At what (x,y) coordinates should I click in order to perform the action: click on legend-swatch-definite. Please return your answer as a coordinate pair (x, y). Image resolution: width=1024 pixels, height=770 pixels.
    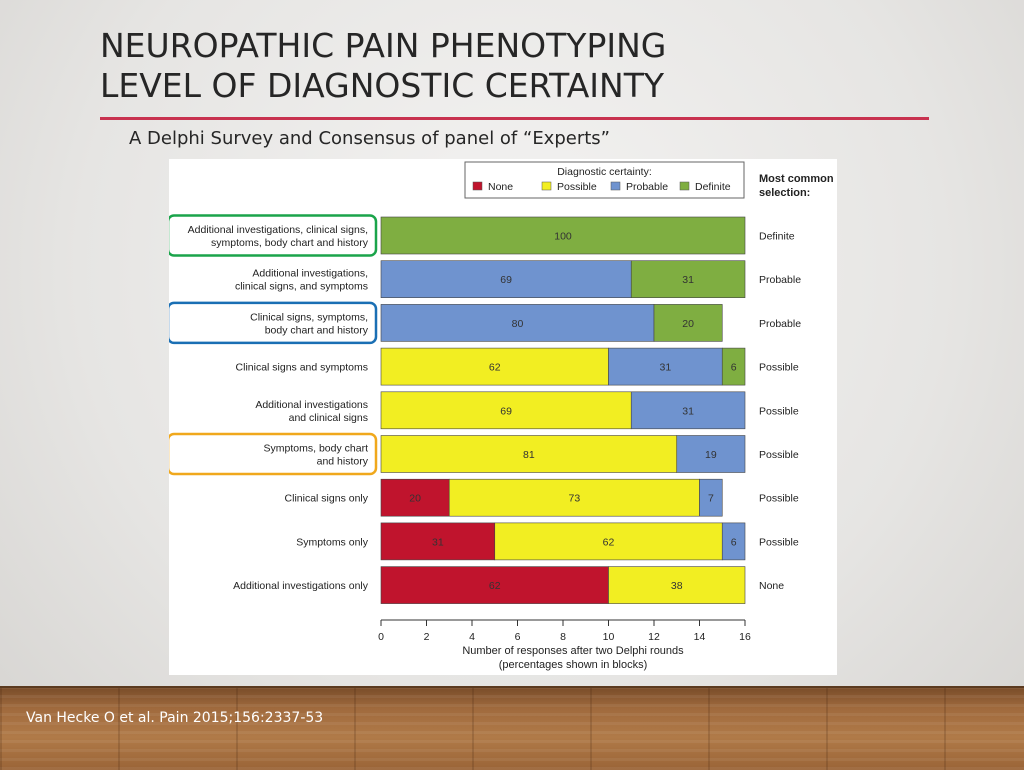
    Looking at the image, I should click on (684, 186).